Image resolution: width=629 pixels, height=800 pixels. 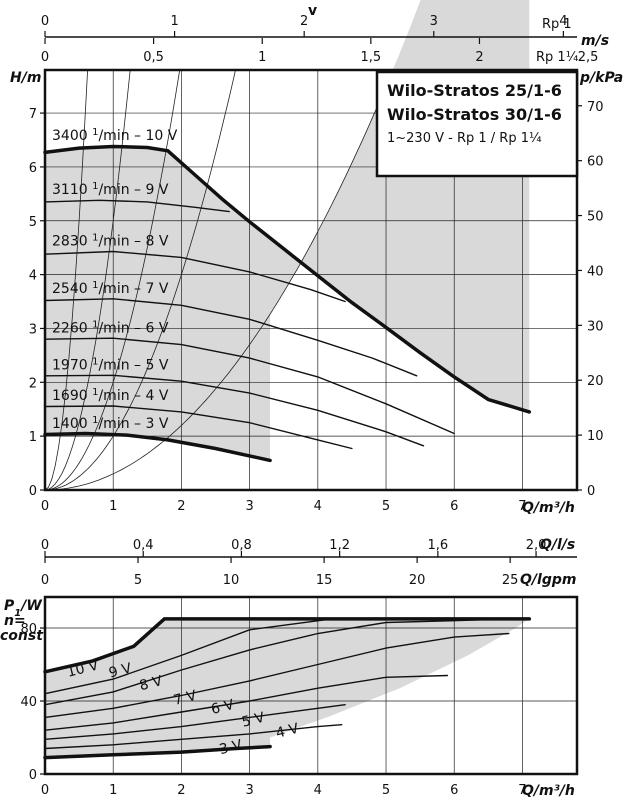 What do you see at coordinates (595, 326) in the screenshot?
I see `pressure-y-tick: 30` at bounding box center [595, 326].